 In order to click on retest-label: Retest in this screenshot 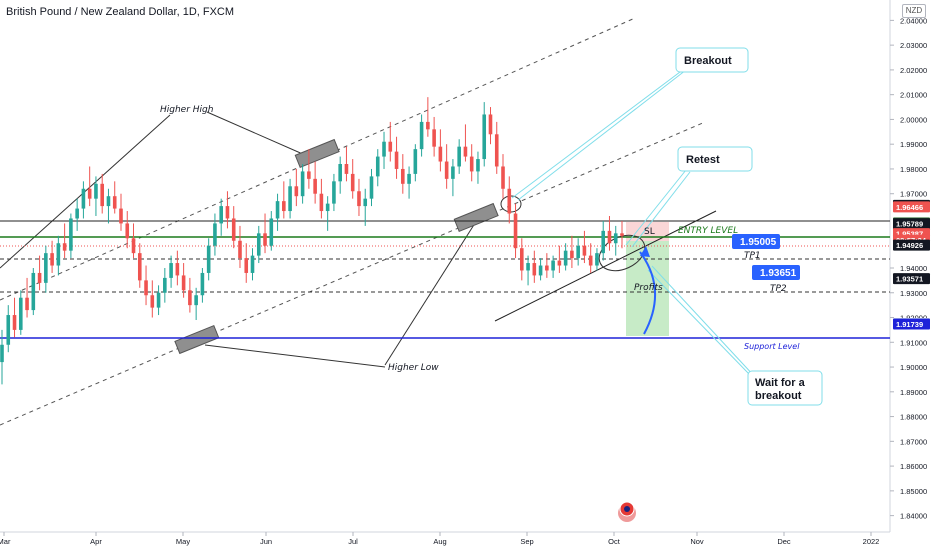, I will do `click(703, 160)`.